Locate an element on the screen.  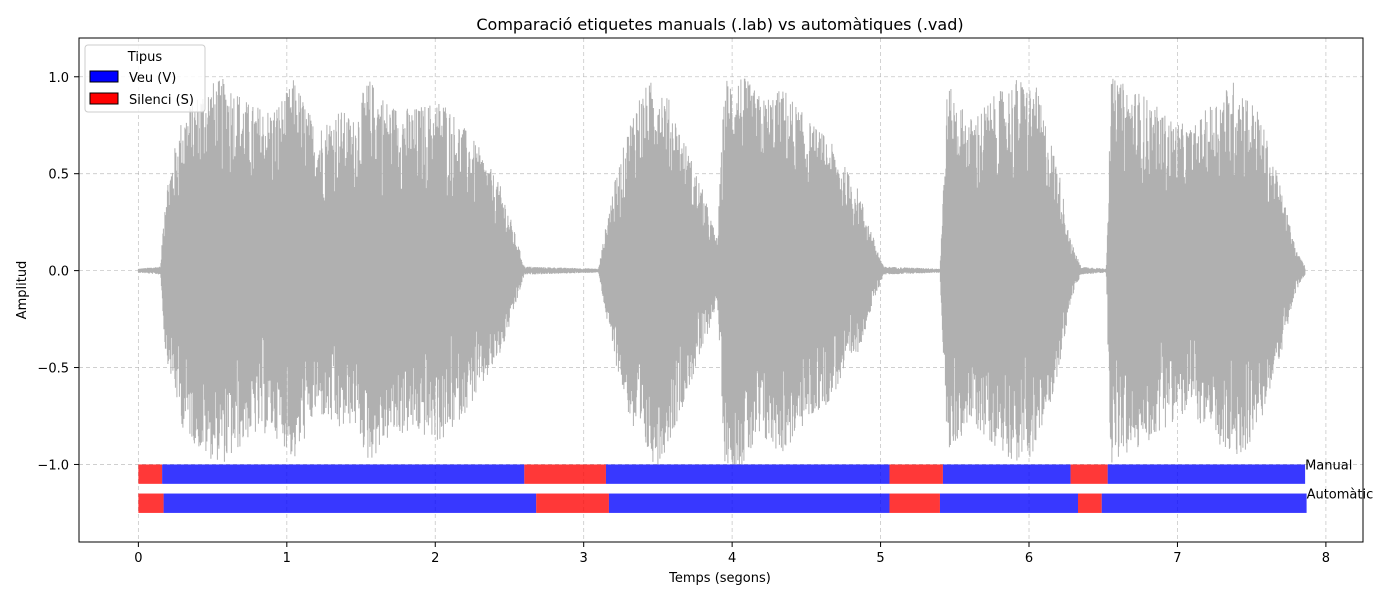
x-tick-label: 5 is located at coordinates (880, 558).